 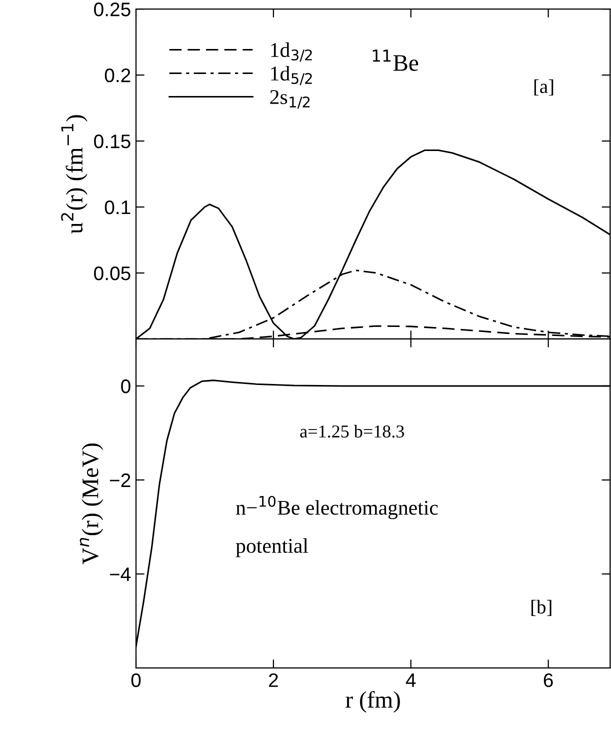 What do you see at coordinates (290, 99) in the screenshot?
I see `legend-label: 2s$_{1/2}$` at bounding box center [290, 99].